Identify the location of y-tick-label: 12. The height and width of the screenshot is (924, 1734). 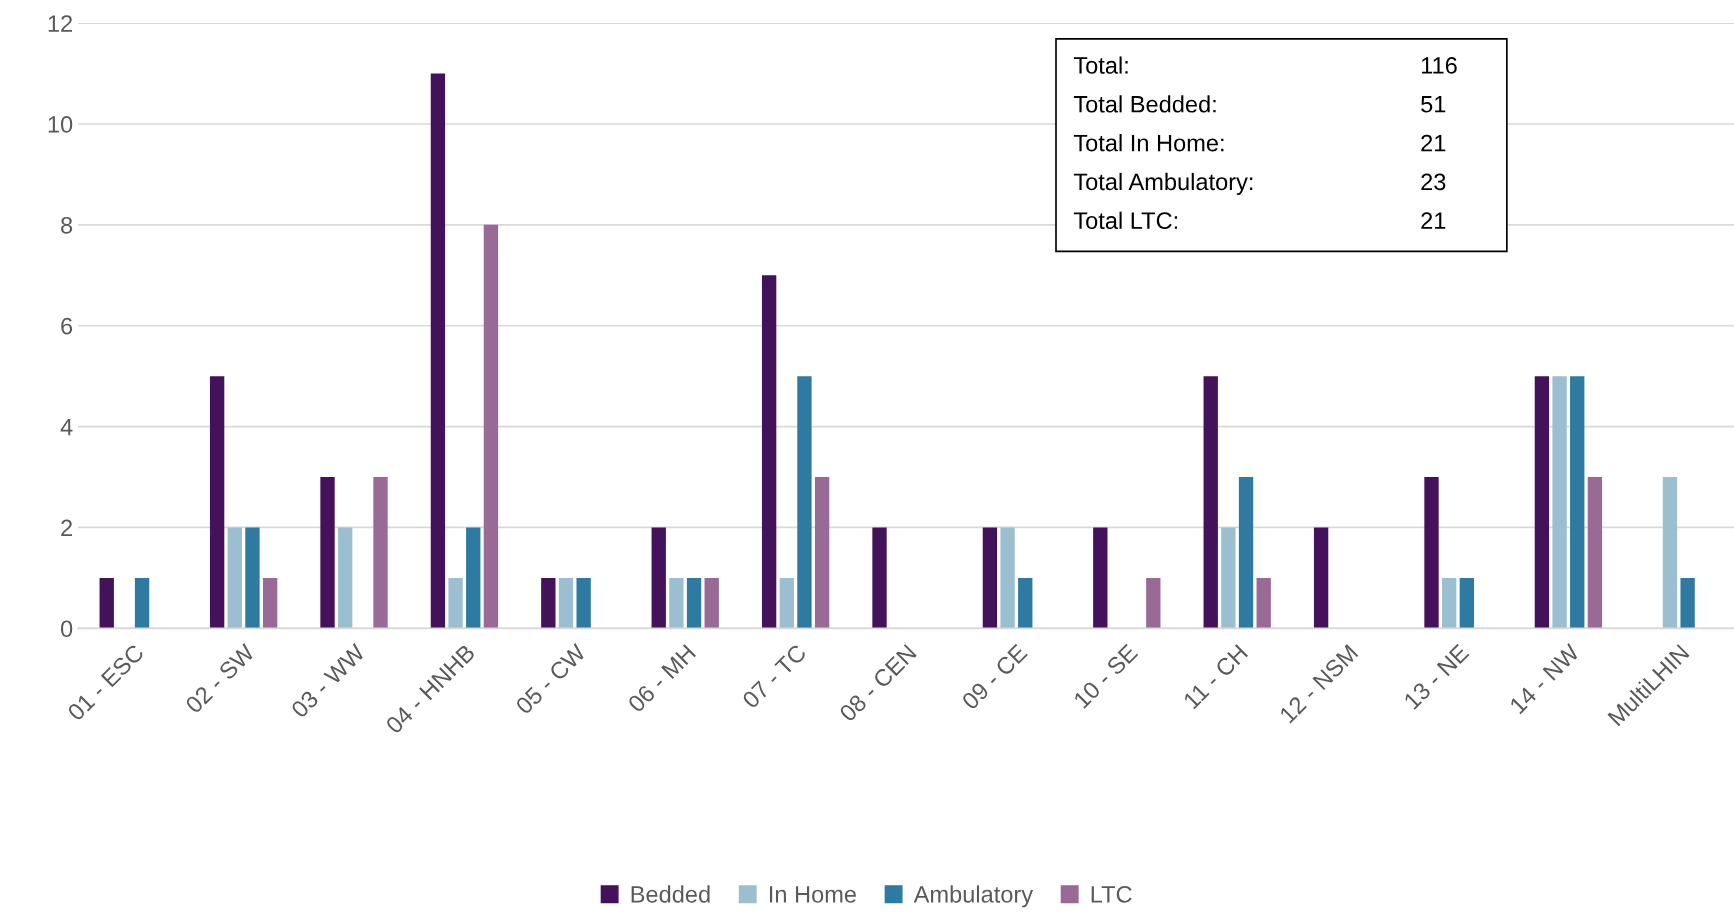
(60, 23).